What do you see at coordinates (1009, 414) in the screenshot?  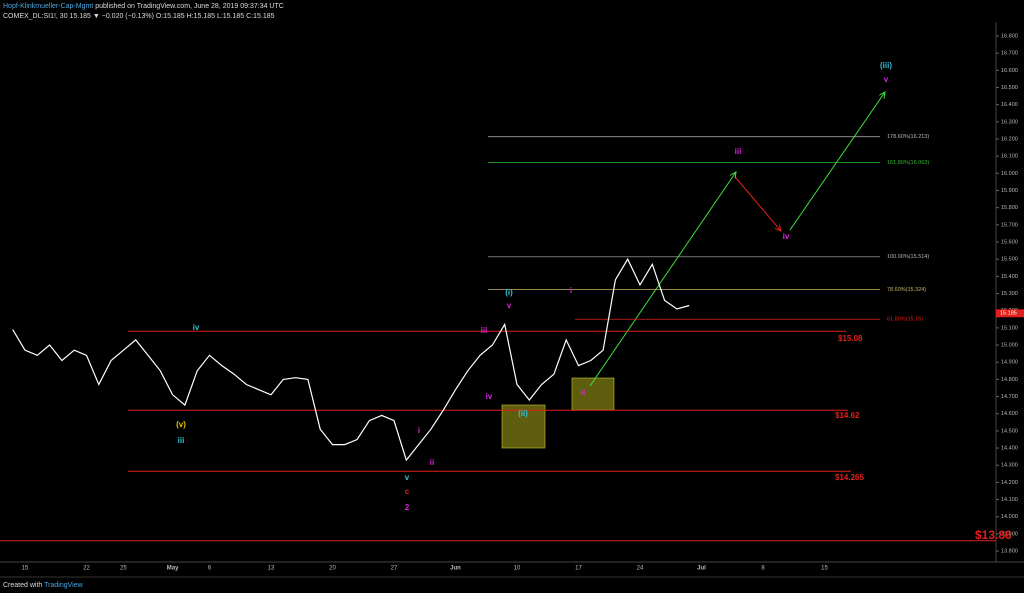 I see `y-tick-label: 14.600` at bounding box center [1009, 414].